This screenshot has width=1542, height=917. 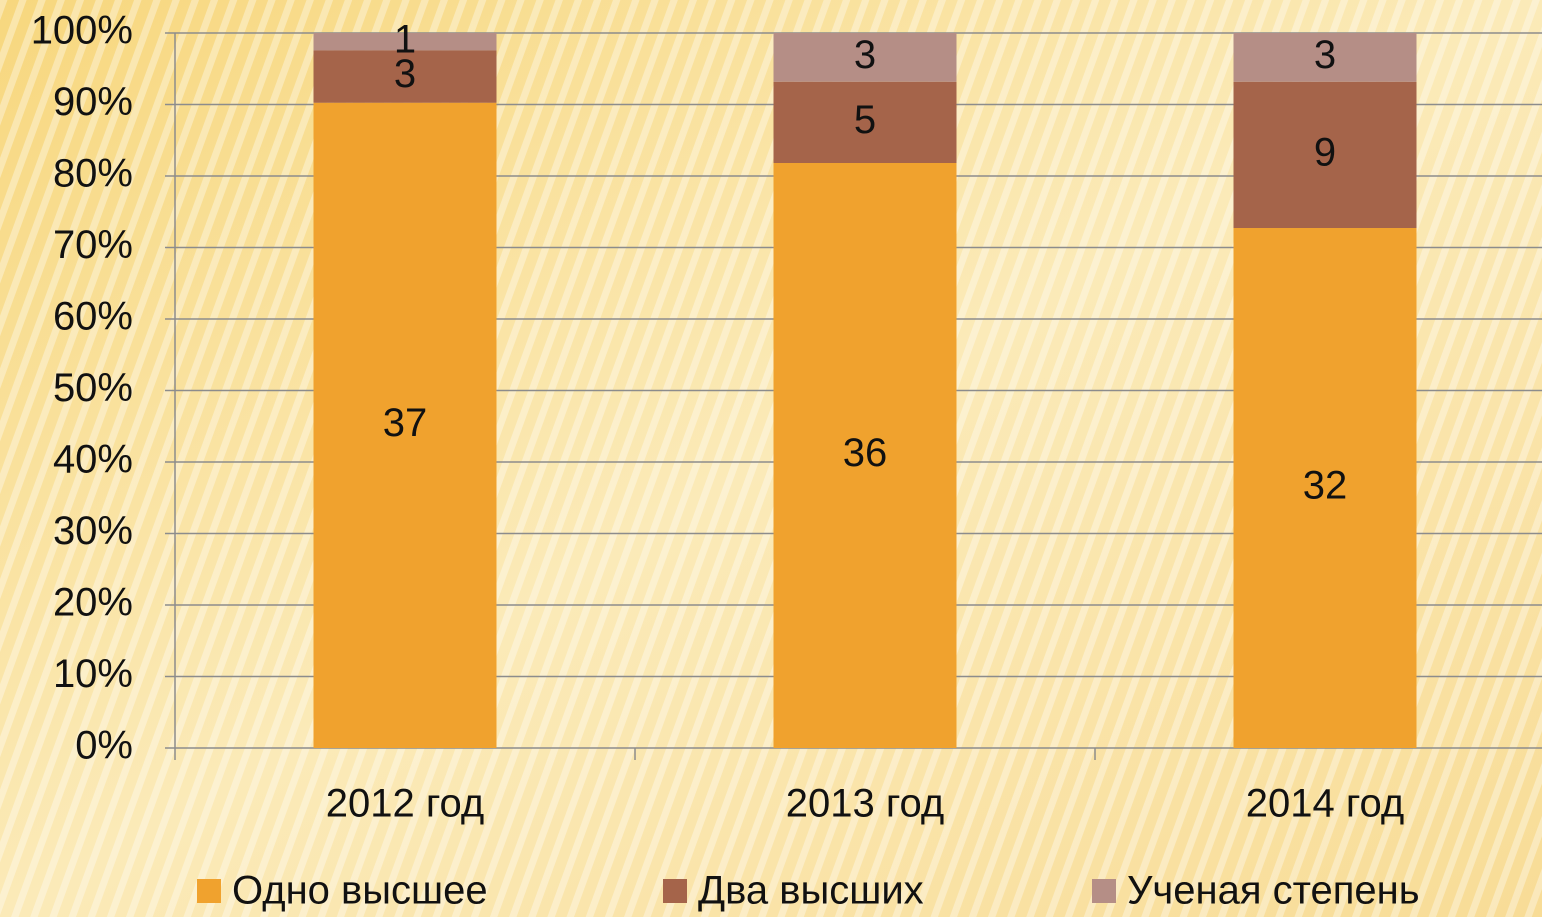 I want to click on y-tick-label: 10%, so click(x=93, y=674).